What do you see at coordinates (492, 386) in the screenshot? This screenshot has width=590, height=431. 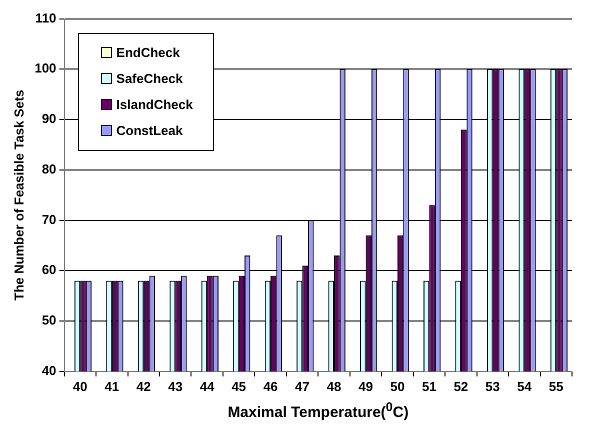 I see `x-tick-label: 53` at bounding box center [492, 386].